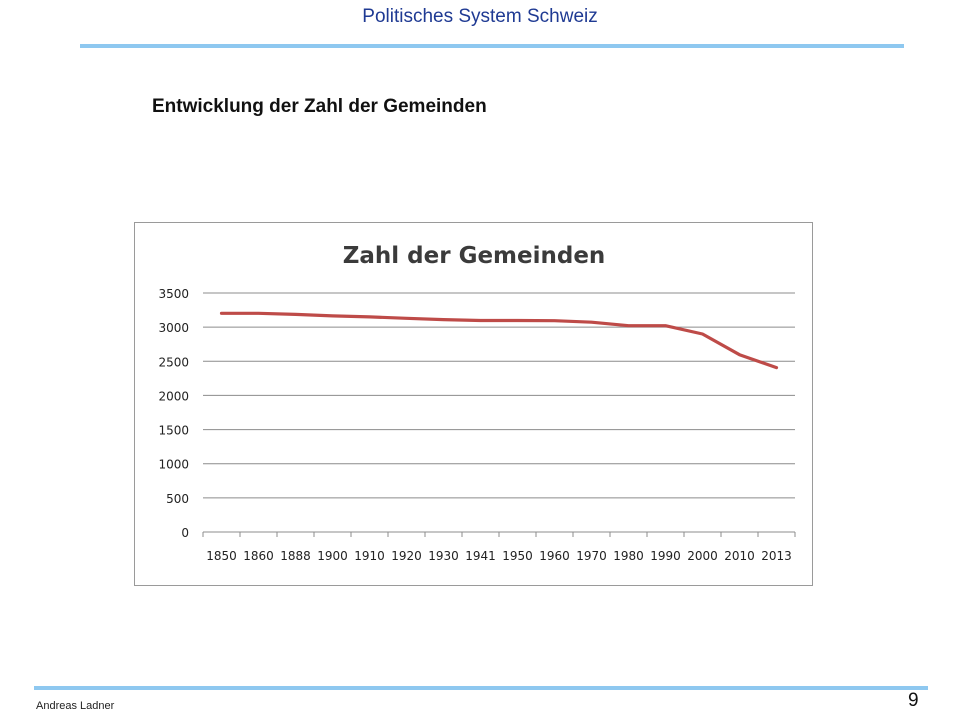 The width and height of the screenshot is (960, 720). What do you see at coordinates (295, 556) in the screenshot?
I see `x-tick-label: 1888` at bounding box center [295, 556].